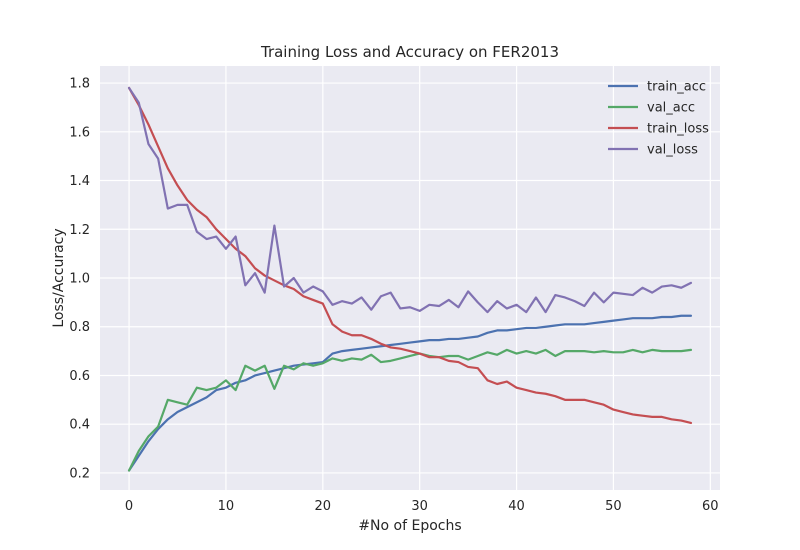 The width and height of the screenshot is (800, 550). Describe the element at coordinates (79, 181) in the screenshot. I see `y-tick-label: 1.4` at that location.